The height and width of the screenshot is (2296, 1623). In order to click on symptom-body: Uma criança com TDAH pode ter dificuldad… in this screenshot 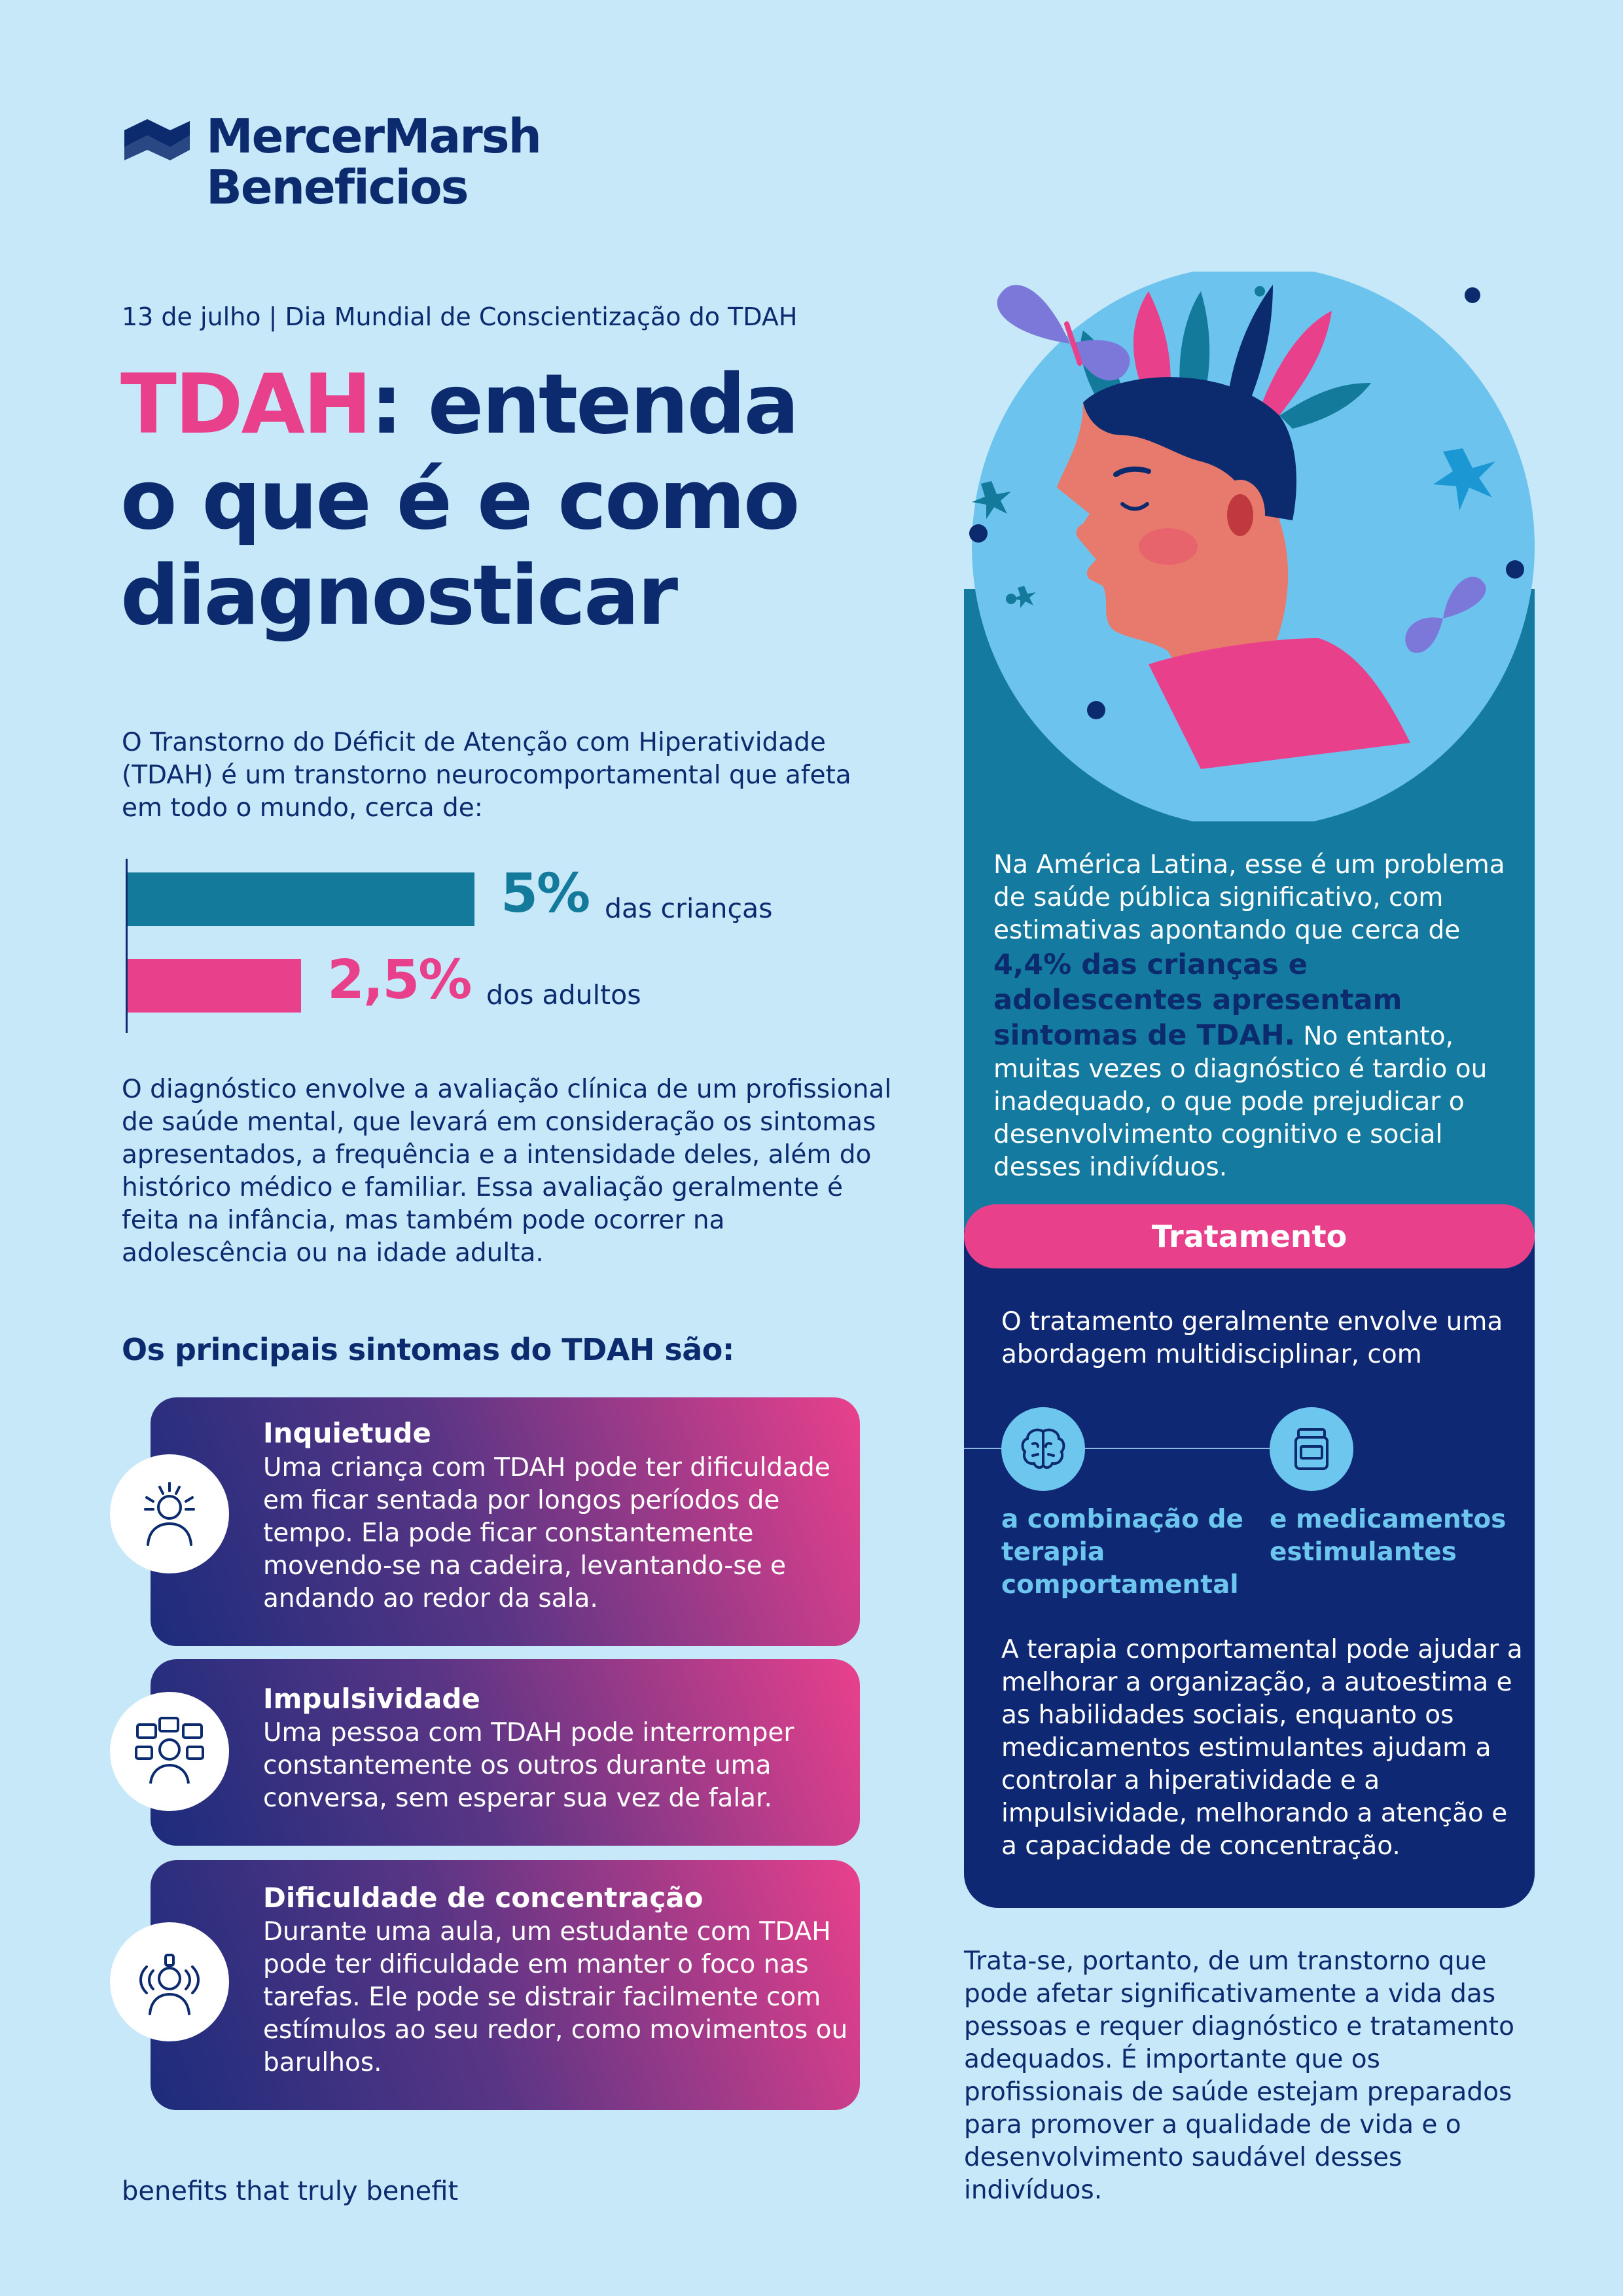, I will do `click(546, 1533)`.